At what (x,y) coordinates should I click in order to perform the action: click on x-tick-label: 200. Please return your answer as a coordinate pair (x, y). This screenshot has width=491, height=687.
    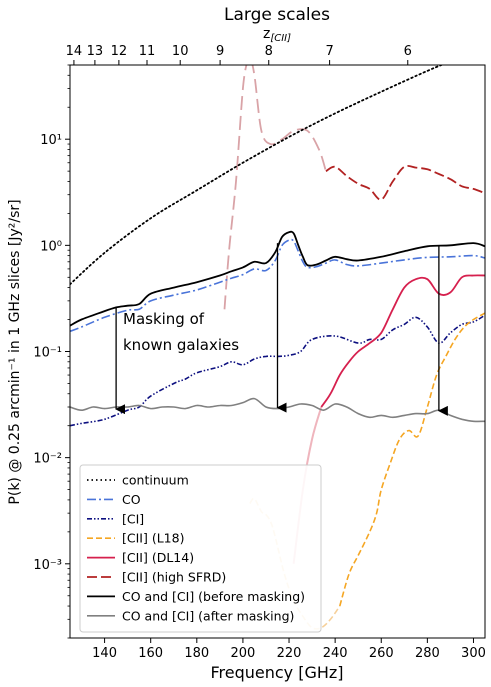
    Looking at the image, I should click on (243, 653).